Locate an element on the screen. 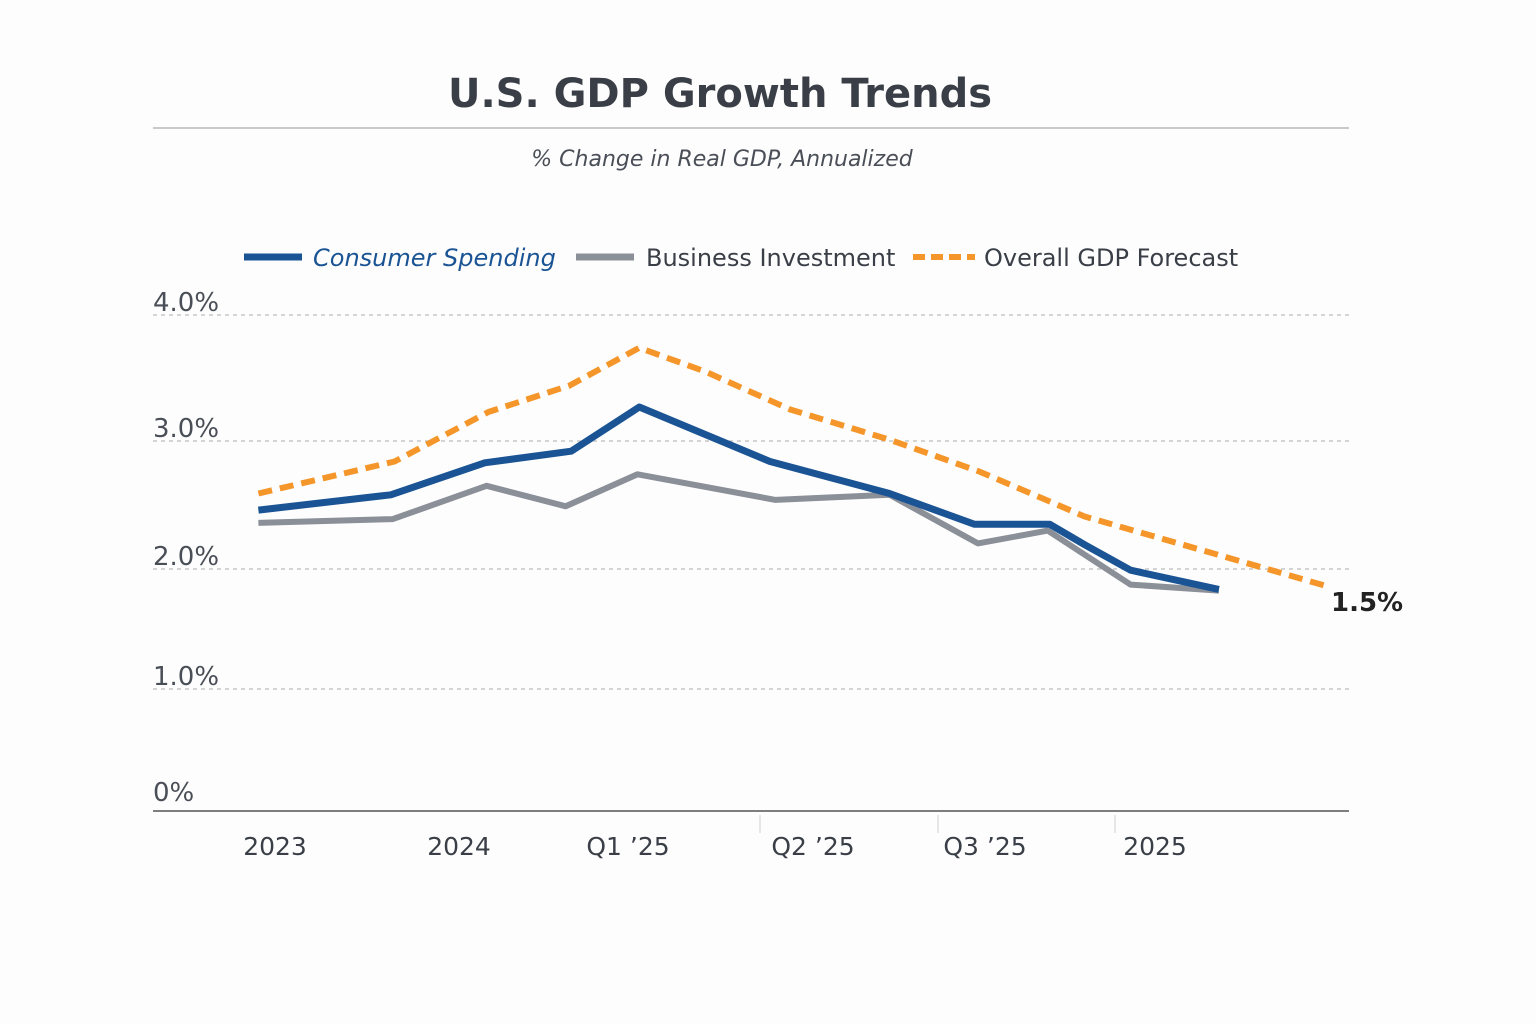 The width and height of the screenshot is (1536, 1024). x-tick-label: 2025 is located at coordinates (1155, 846).